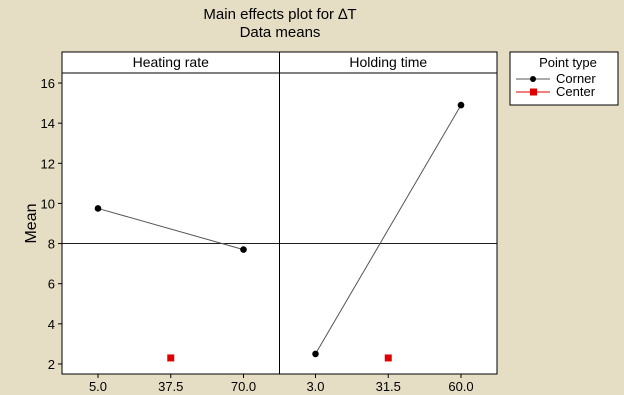 The width and height of the screenshot is (624, 395). What do you see at coordinates (388, 386) in the screenshot?
I see `x-tick-label: 31.5` at bounding box center [388, 386].